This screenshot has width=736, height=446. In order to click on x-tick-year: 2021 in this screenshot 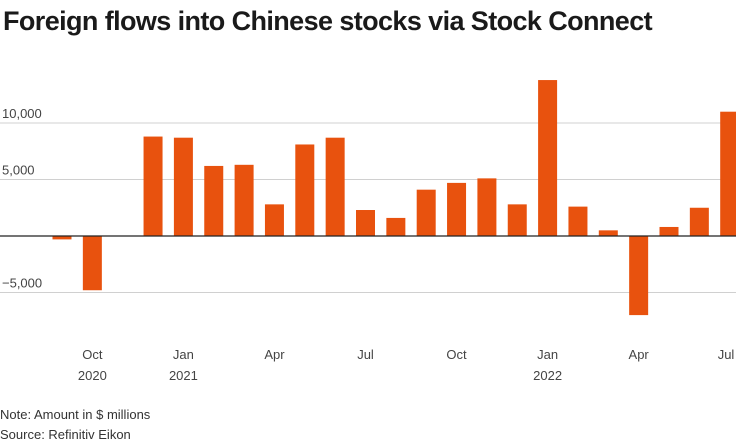, I will do `click(183, 375)`.